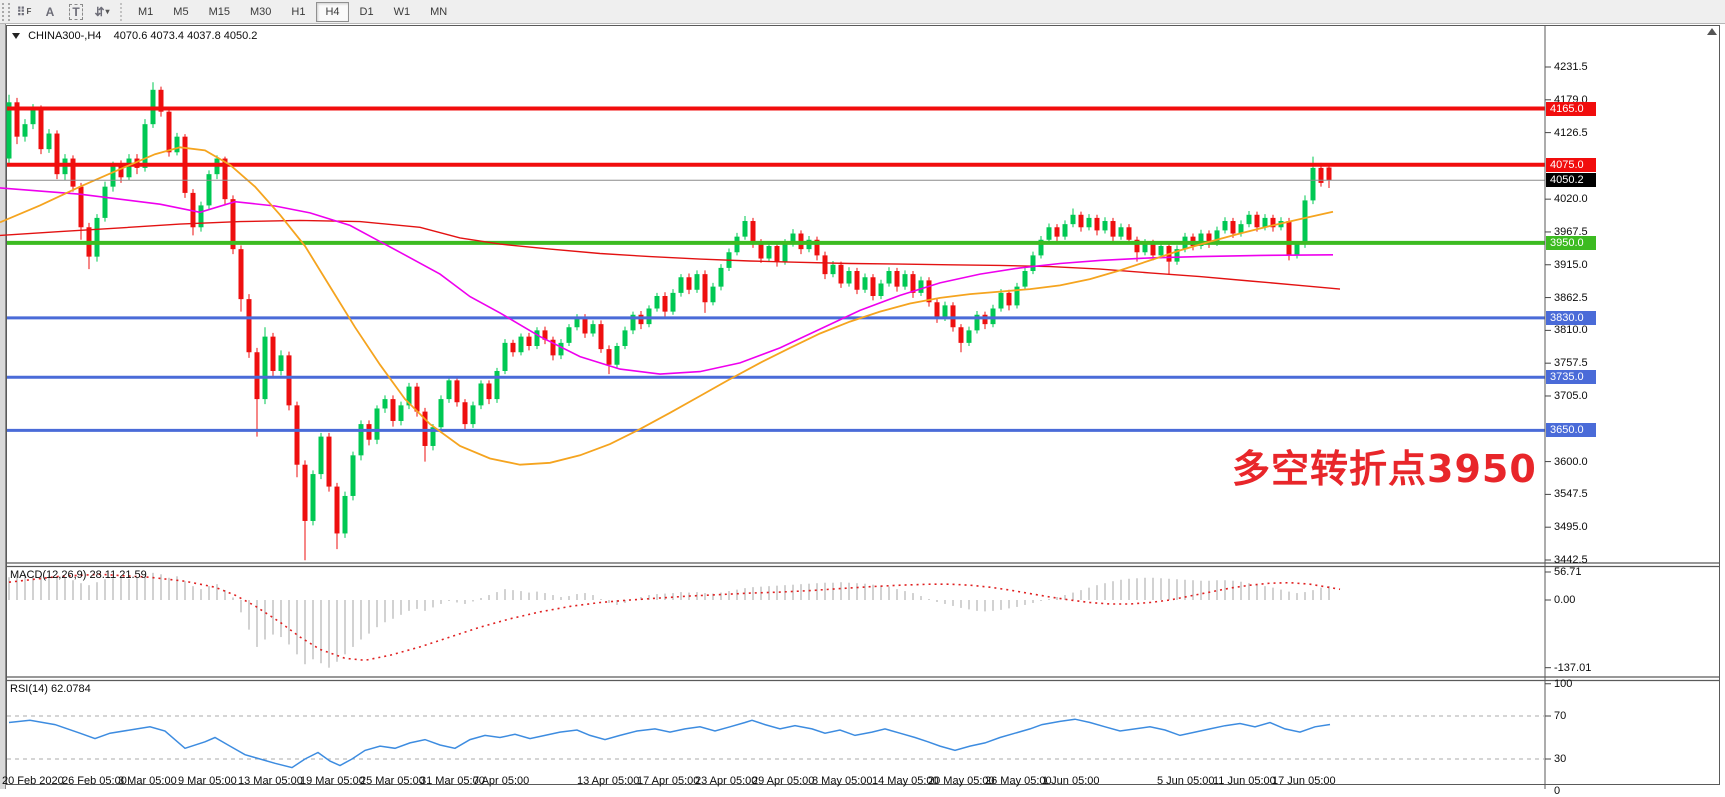  What do you see at coordinates (260, 12) in the screenshot?
I see `timeframe-button-M30: M30` at bounding box center [260, 12].